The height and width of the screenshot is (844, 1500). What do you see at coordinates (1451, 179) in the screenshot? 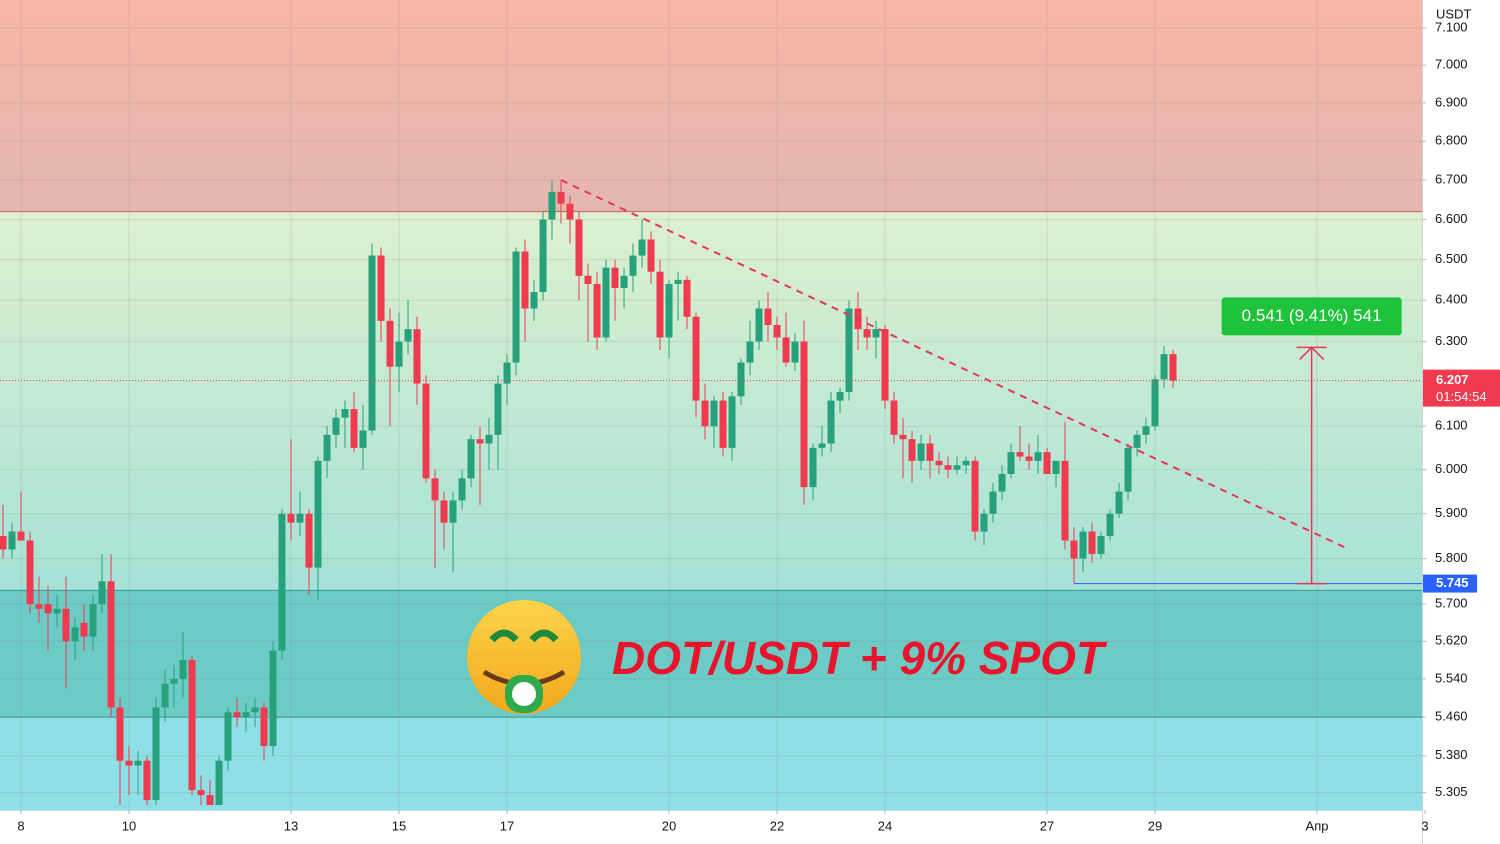
I see `y-tick-label: 6.700` at bounding box center [1451, 179].